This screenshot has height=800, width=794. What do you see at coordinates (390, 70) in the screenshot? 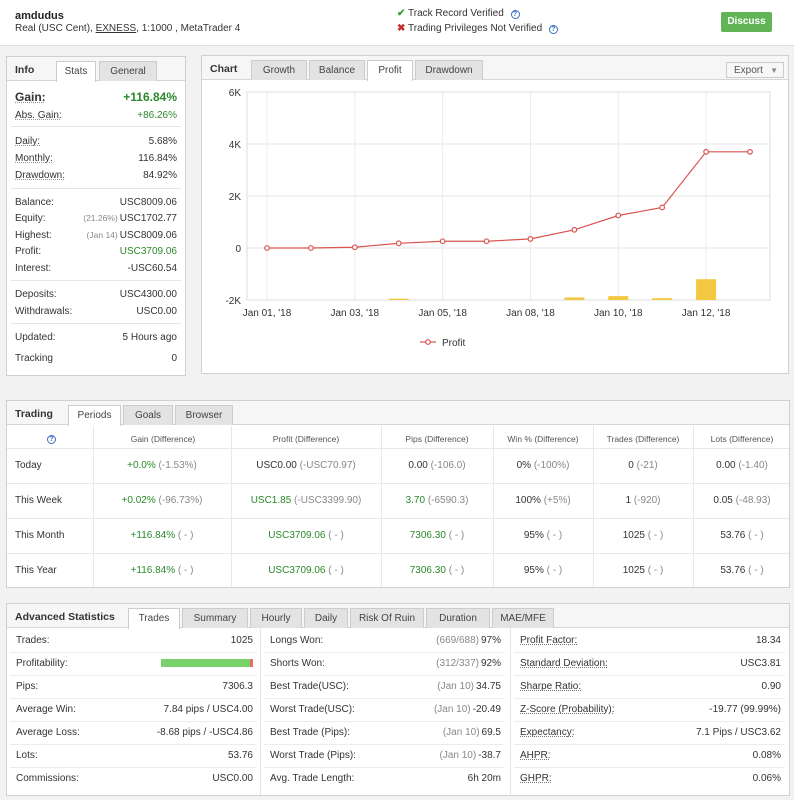
I see `tab-profit: Profit` at bounding box center [390, 70].